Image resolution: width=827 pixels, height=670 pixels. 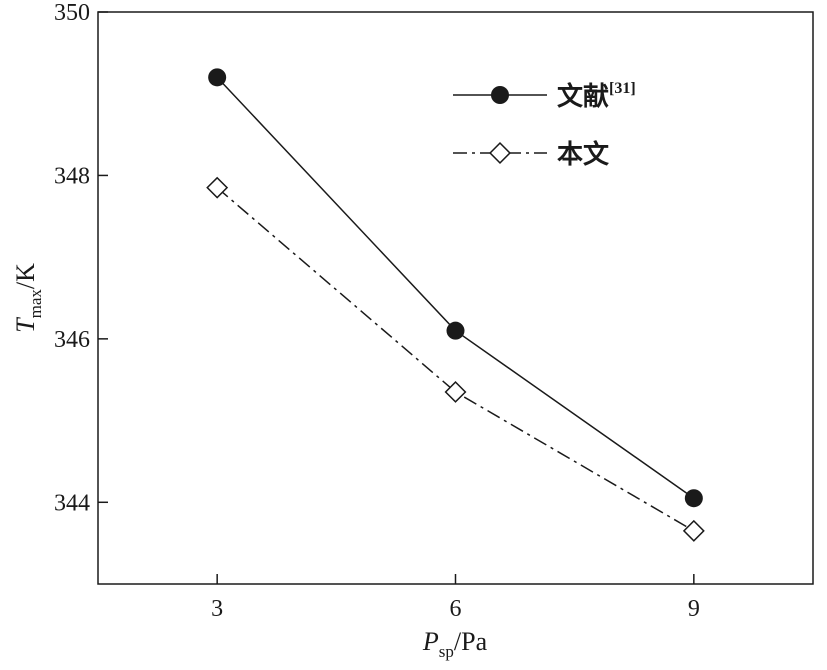 What do you see at coordinates (217, 609) in the screenshot?
I see `x-tick-label-3: 3` at bounding box center [217, 609].